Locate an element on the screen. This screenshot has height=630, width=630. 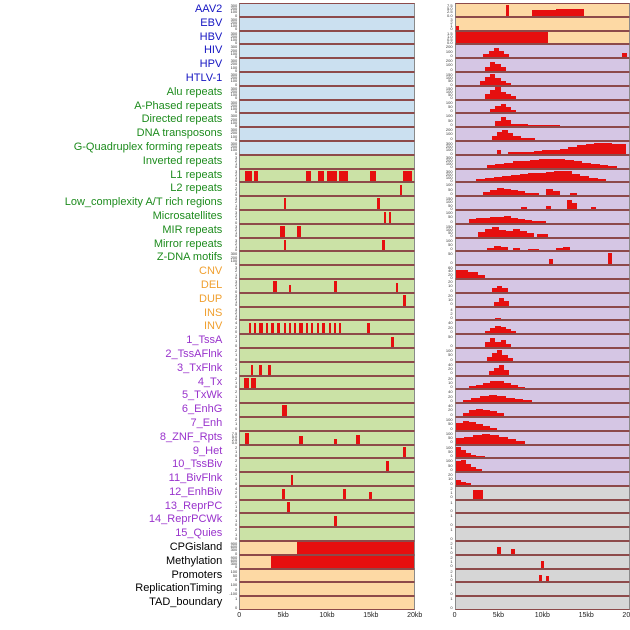
y-tick-label: 5.0 is located at coordinates (234, 436).